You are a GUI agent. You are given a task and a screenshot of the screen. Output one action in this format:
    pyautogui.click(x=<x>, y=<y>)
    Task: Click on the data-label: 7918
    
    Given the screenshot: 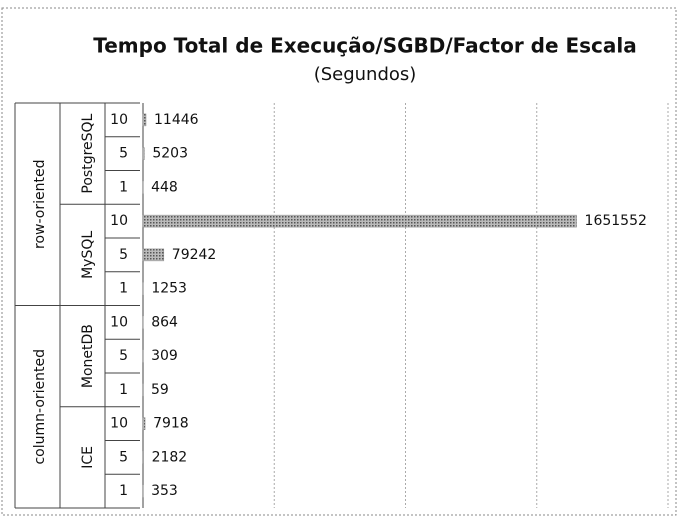 What is the action you would take?
    pyautogui.click(x=171, y=424)
    